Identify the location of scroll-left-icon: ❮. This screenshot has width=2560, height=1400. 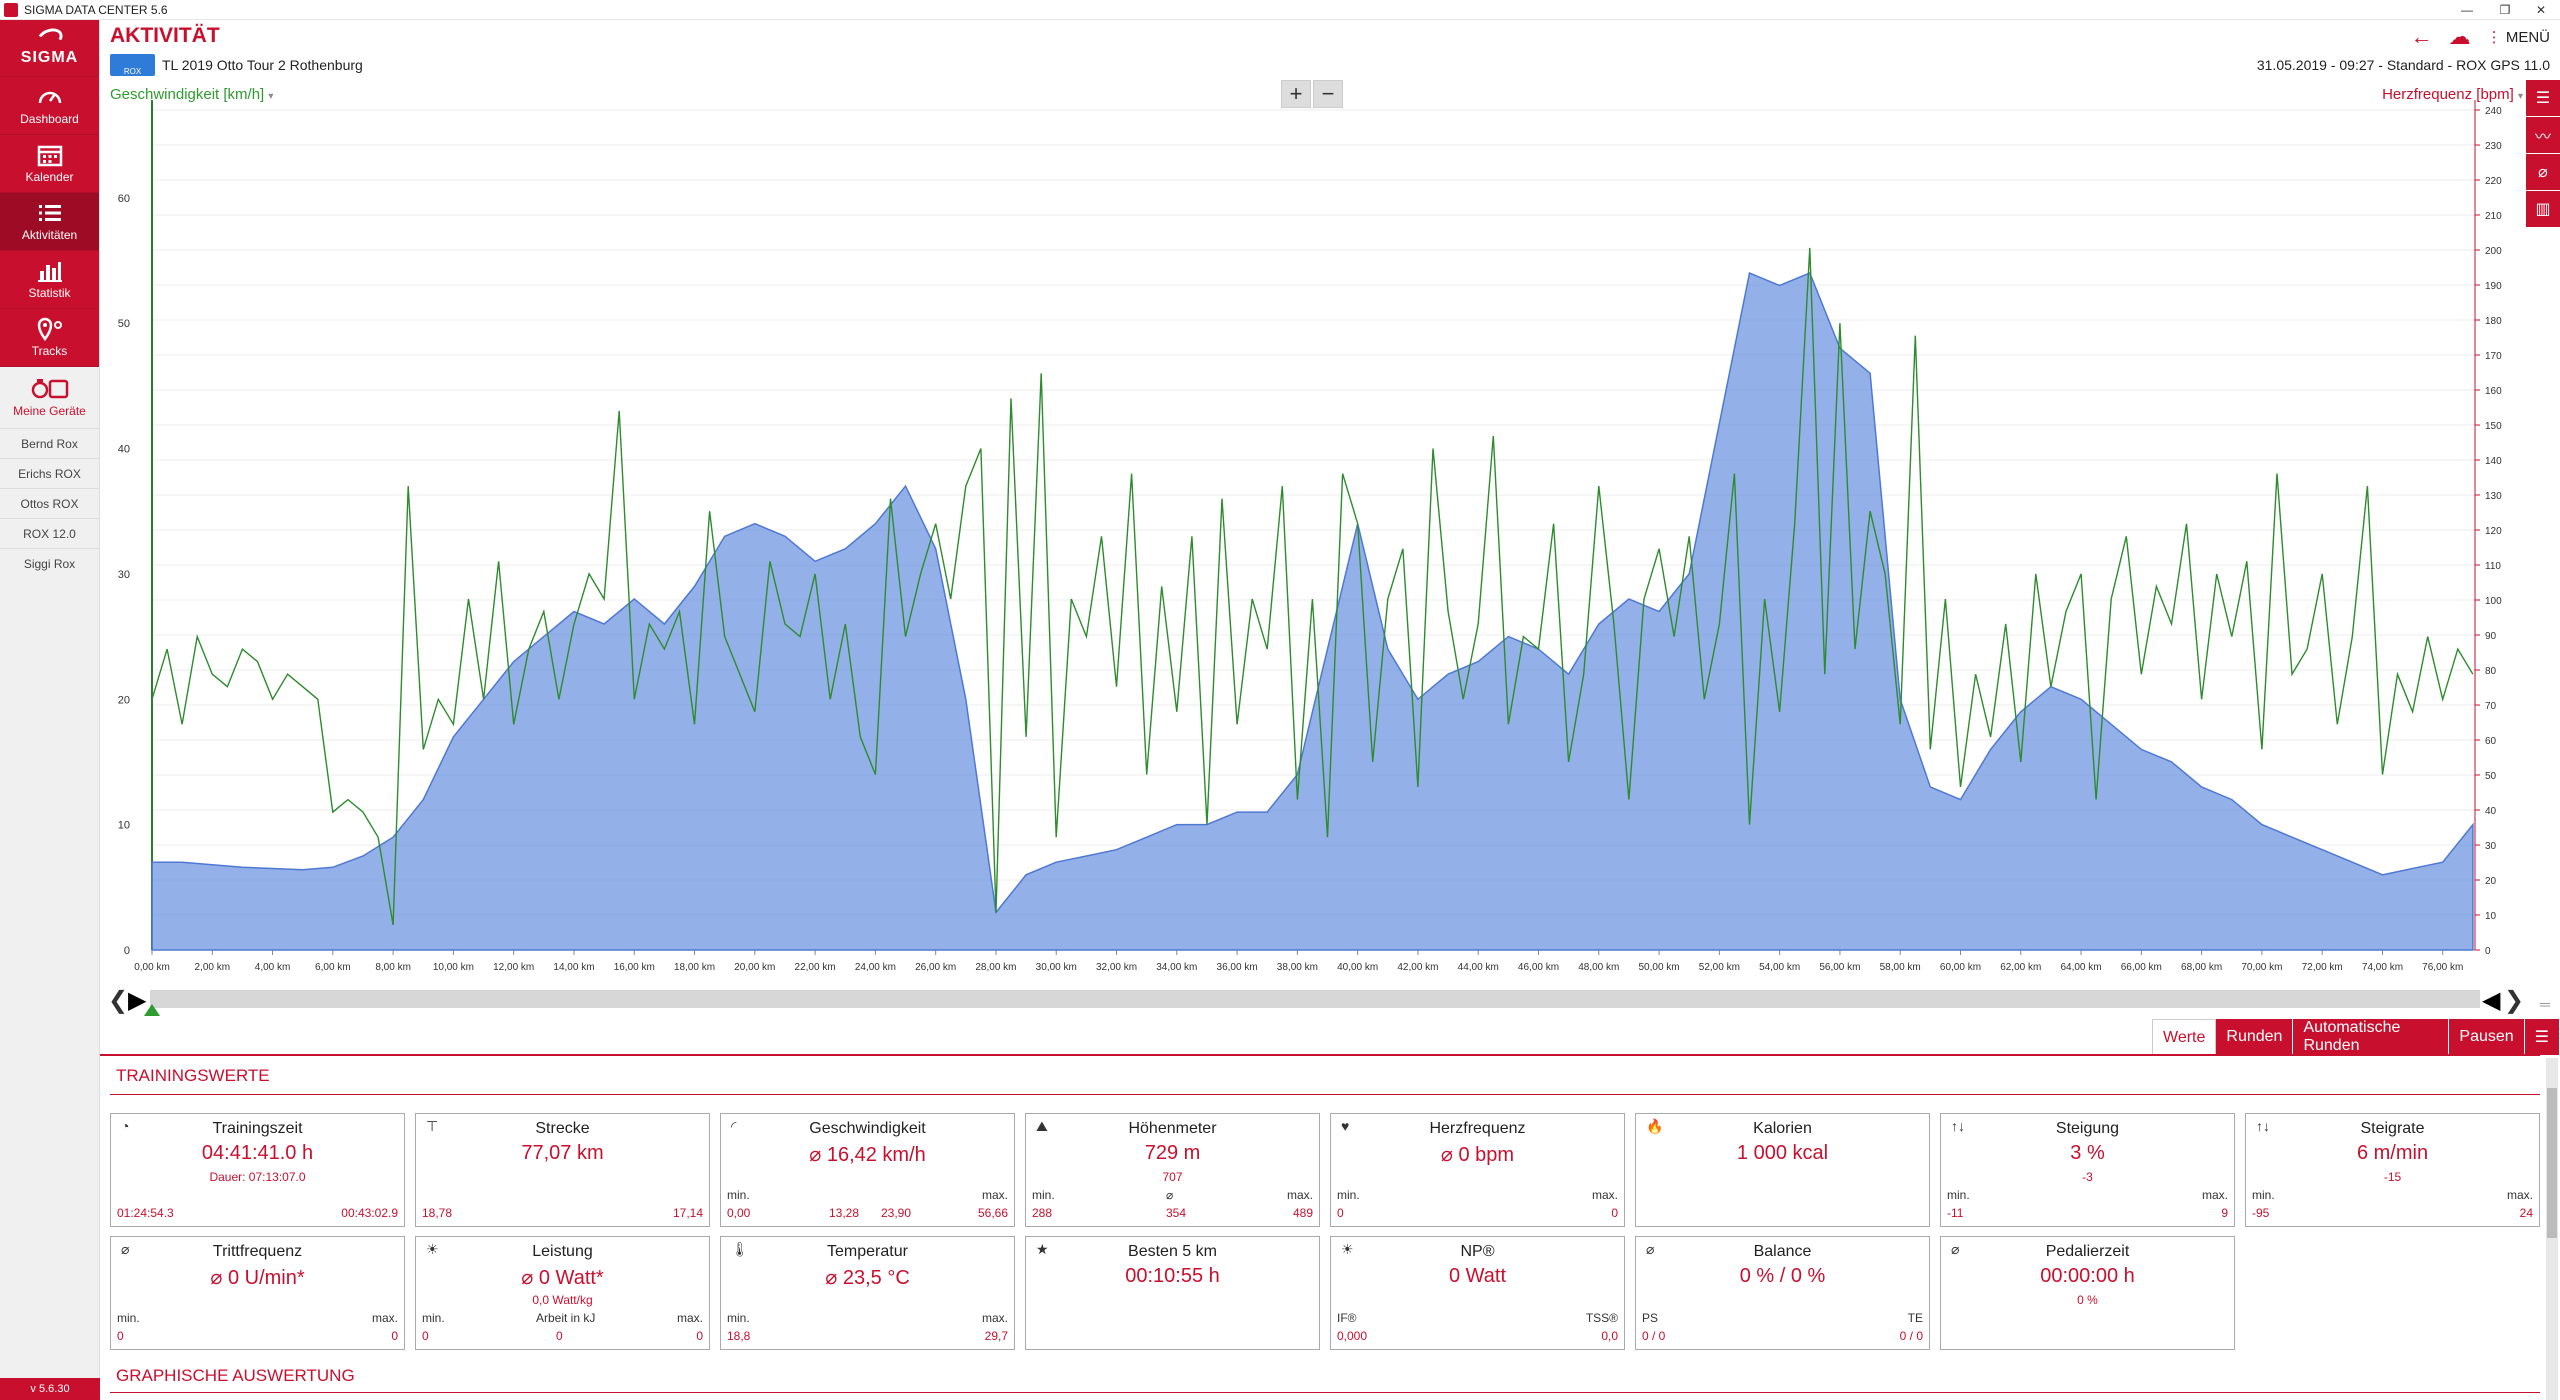
(118, 1000).